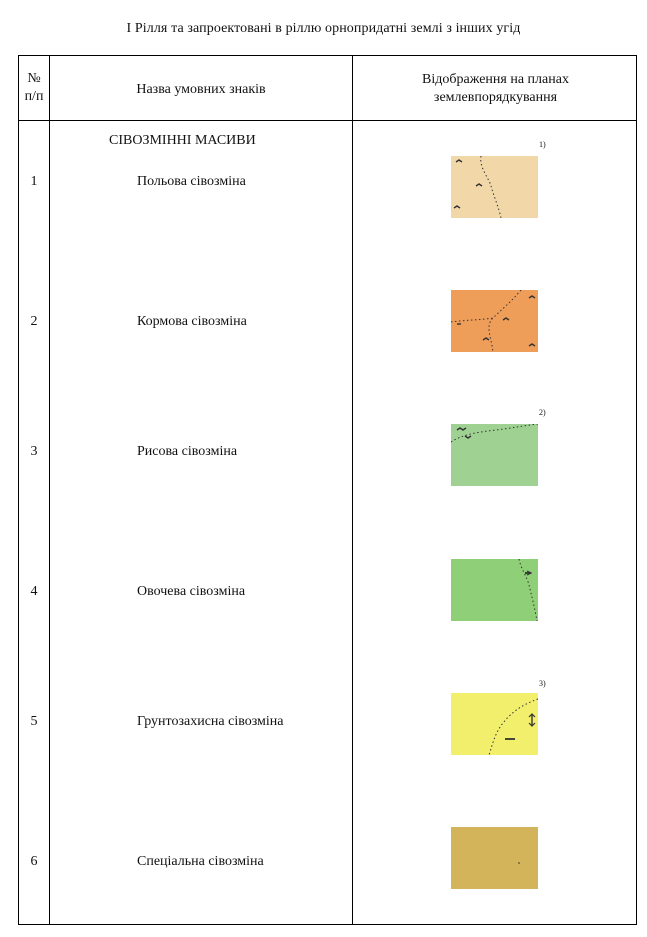  What do you see at coordinates (34, 861) in the screenshot?
I see `row-number: 6` at bounding box center [34, 861].